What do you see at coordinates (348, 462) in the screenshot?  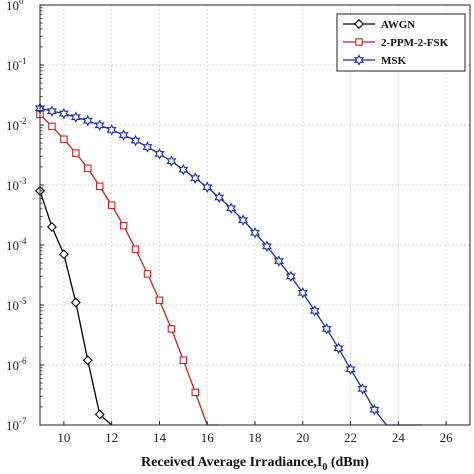 I see `x-axis-label-unit: (dBm)` at bounding box center [348, 462].